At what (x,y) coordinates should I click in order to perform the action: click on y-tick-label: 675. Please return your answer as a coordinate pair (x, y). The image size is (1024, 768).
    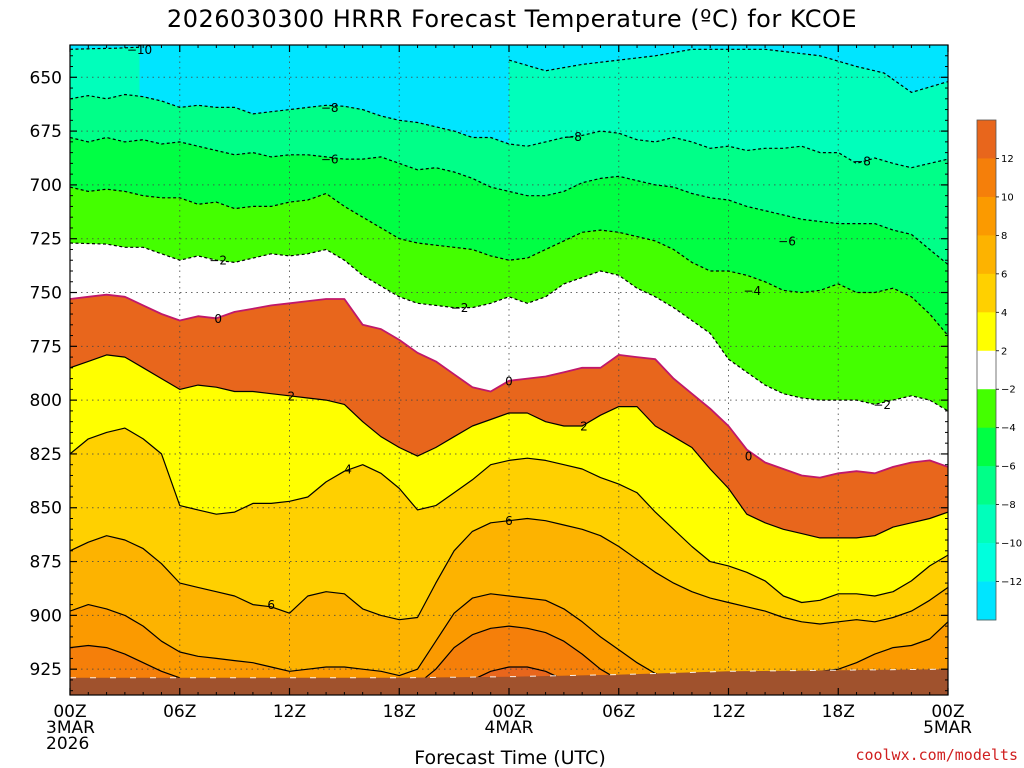
    Looking at the image, I should click on (46, 132).